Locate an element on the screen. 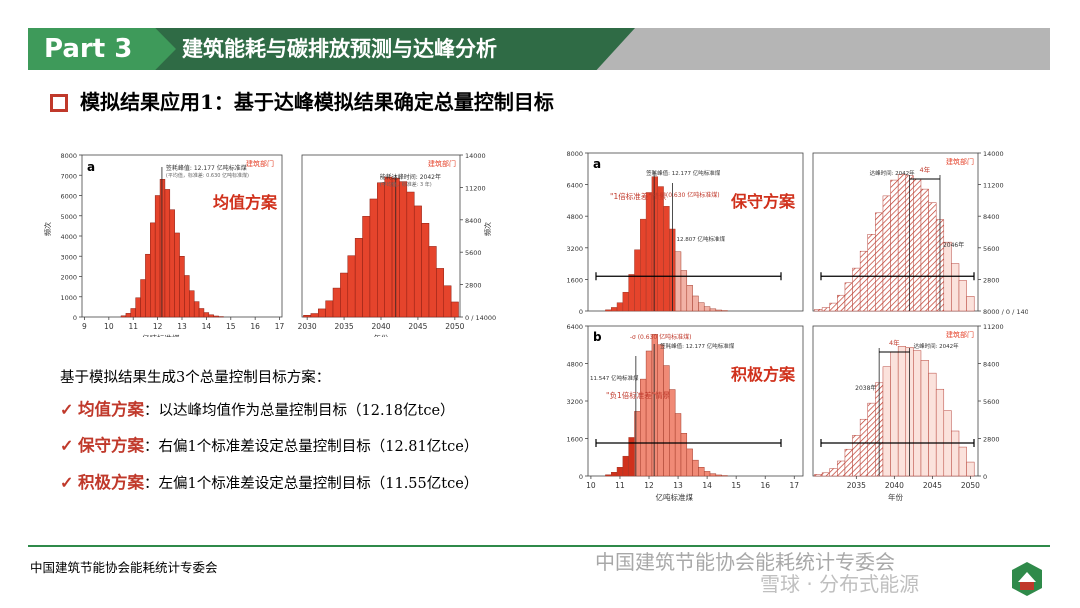 The height and width of the screenshot is (608, 1080). annotation-sub: (平均值，标准差: 0.630 亿吨标准煤) is located at coordinates (207, 175).